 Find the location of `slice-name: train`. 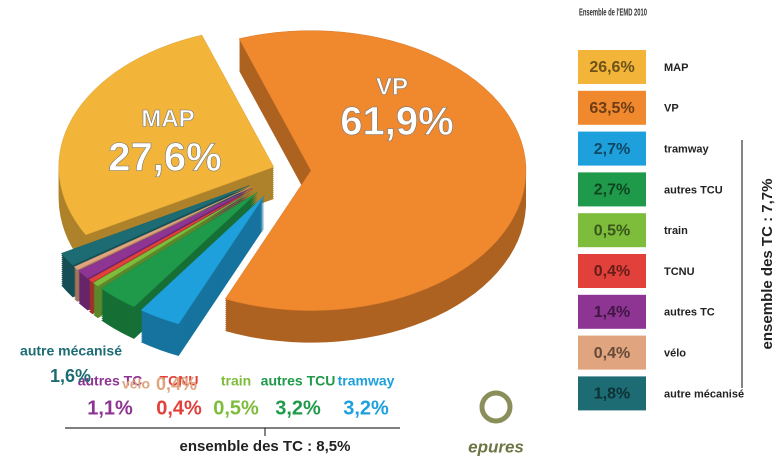

slice-name: train is located at coordinates (236, 381).